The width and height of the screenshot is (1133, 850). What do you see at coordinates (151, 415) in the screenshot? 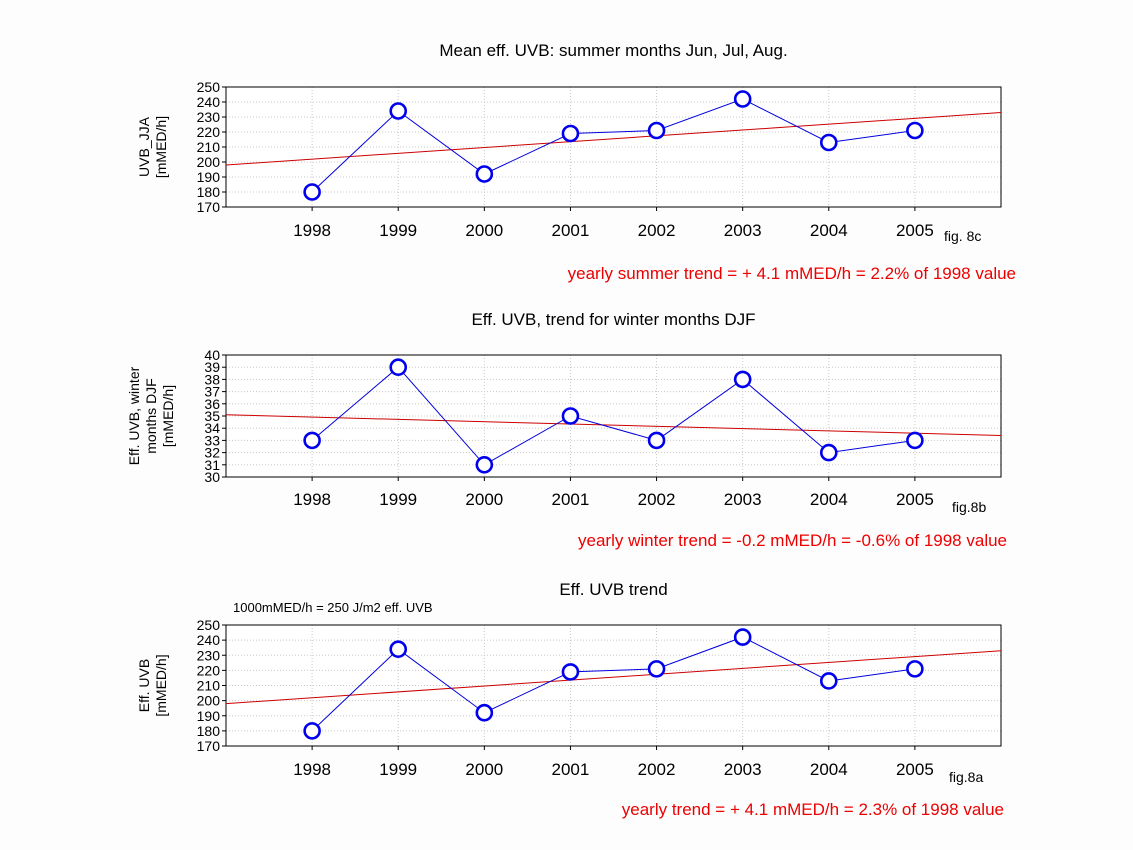
I see `y-axis-label: months DJF` at bounding box center [151, 415].